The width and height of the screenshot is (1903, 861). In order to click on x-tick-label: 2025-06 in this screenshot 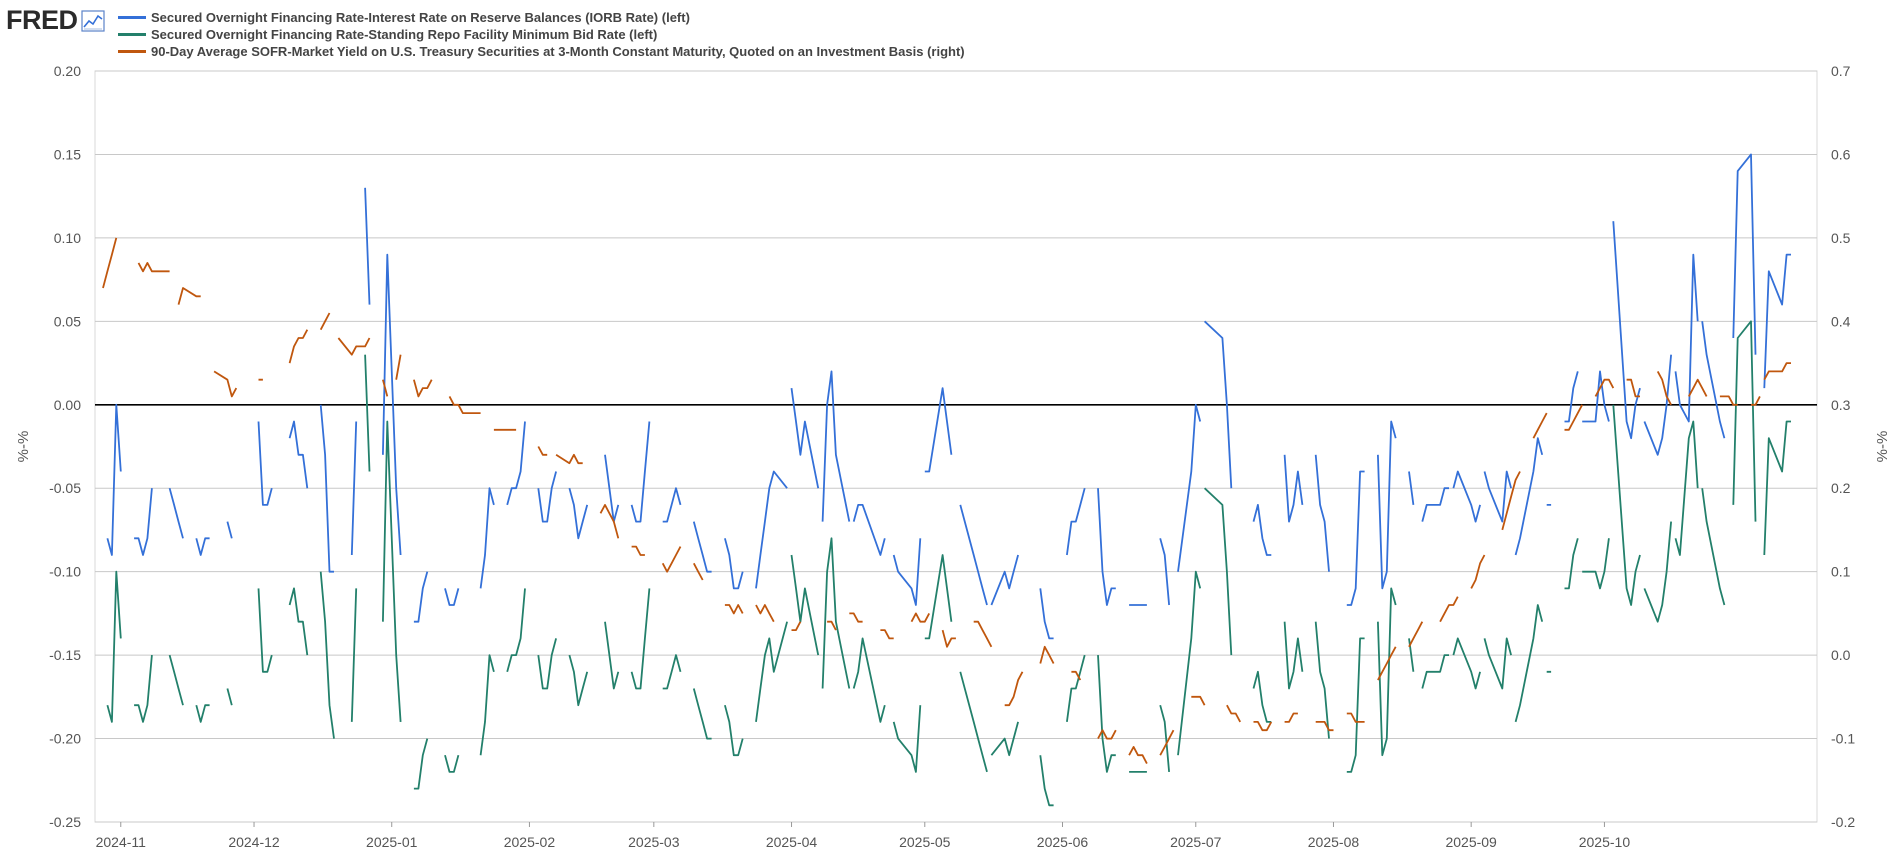, I will do `click(1063, 842)`.